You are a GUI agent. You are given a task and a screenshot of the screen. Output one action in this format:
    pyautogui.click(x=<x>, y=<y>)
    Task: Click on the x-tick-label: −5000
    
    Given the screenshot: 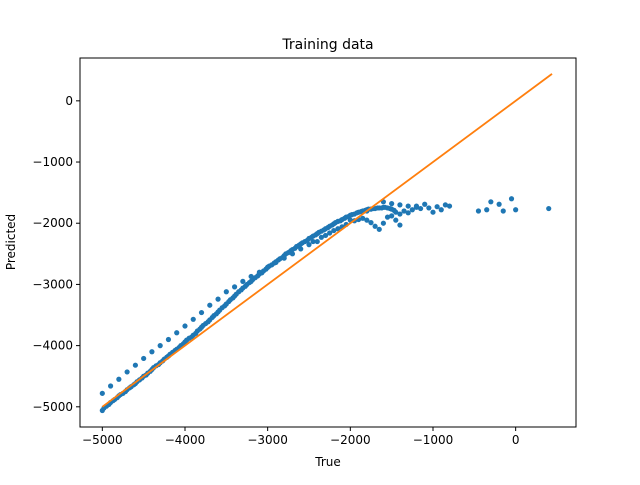 What is the action you would take?
    pyautogui.click(x=102, y=440)
    